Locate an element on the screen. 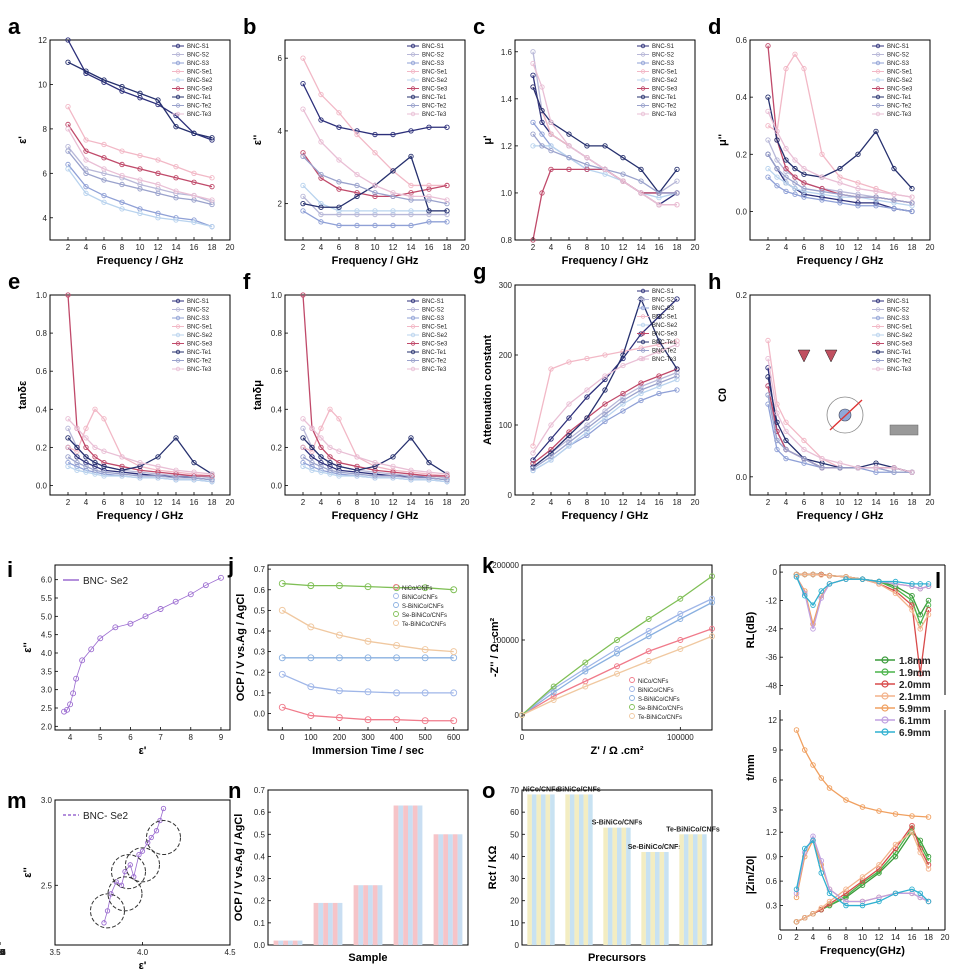 This screenshot has width=969, height=973. y-axis-label: μ' is located at coordinates (488, 140).